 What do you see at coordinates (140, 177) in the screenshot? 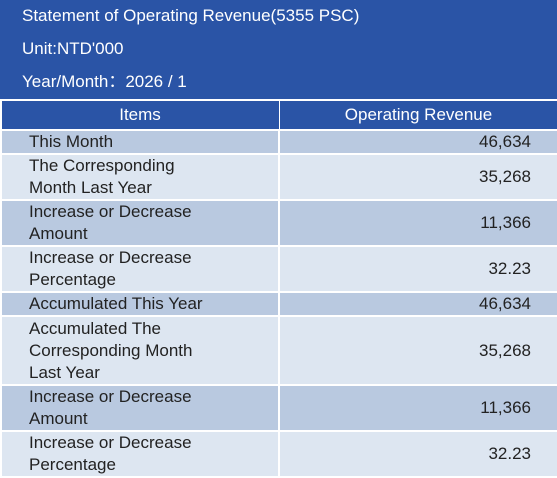
I see `row-item-label: The Corresponding Month Last Year` at bounding box center [140, 177].